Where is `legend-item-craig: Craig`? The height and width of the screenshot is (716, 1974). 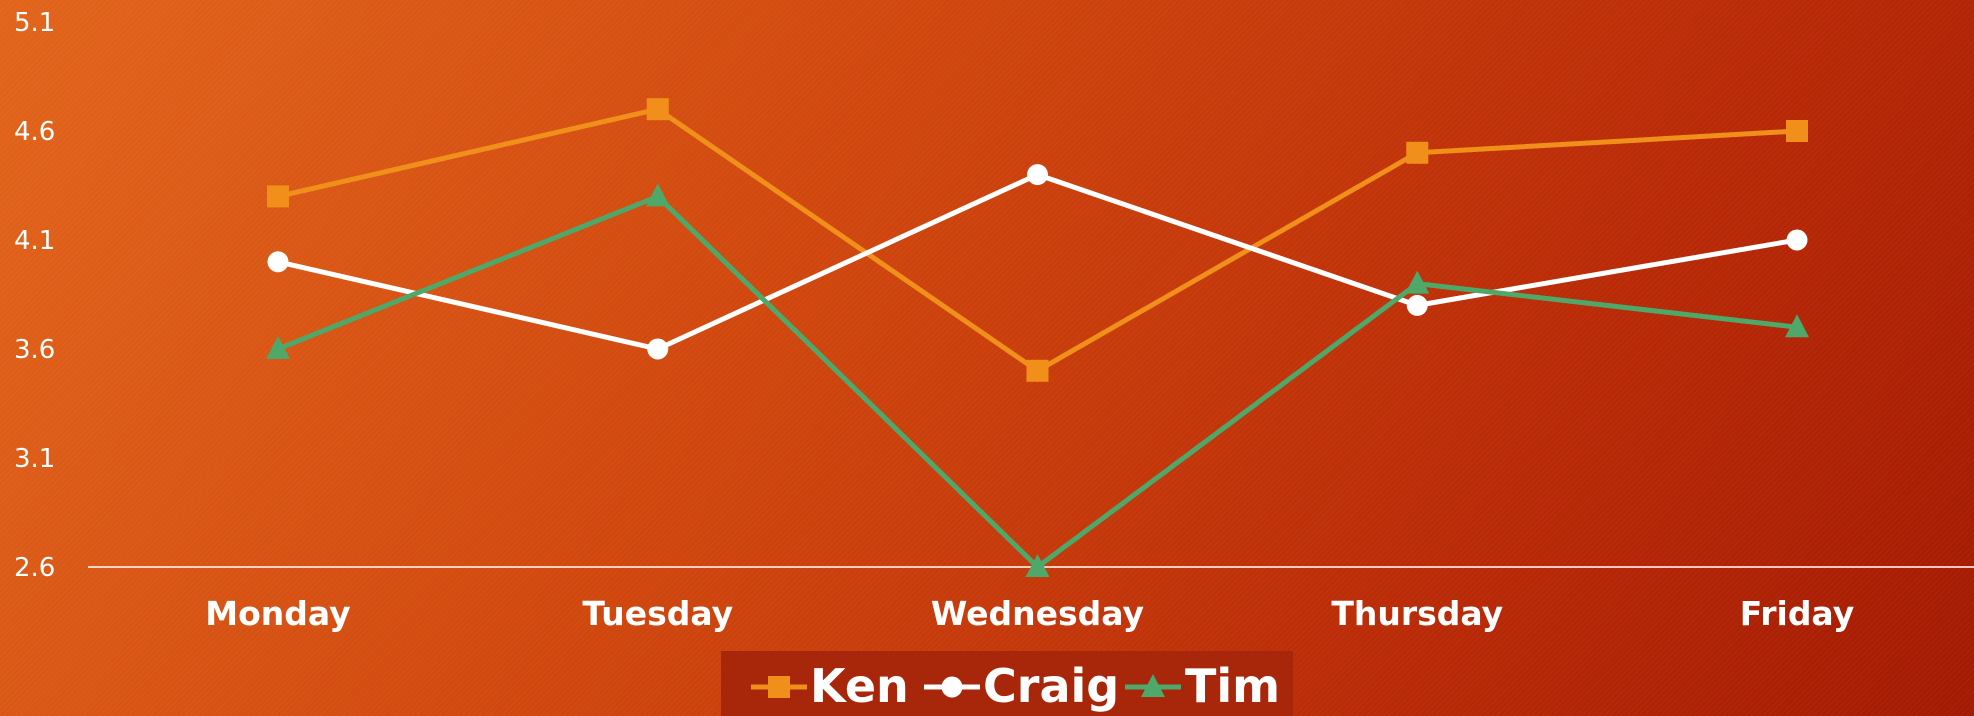
legend-item-craig: Craig is located at coordinates (1021, 686).